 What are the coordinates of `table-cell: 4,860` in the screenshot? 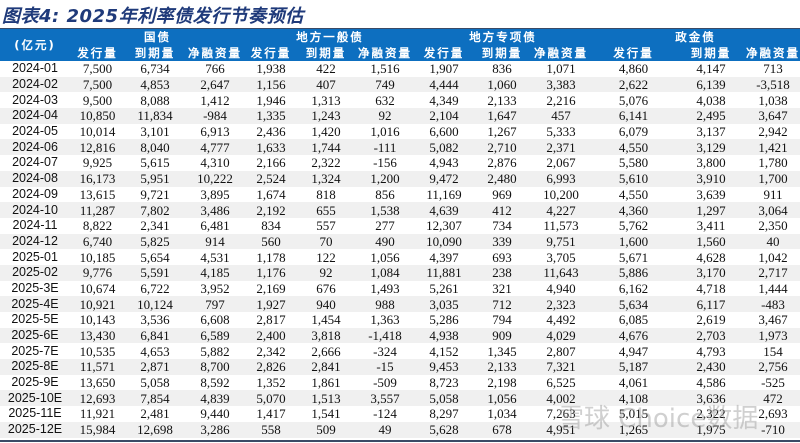 It's located at (633, 69).